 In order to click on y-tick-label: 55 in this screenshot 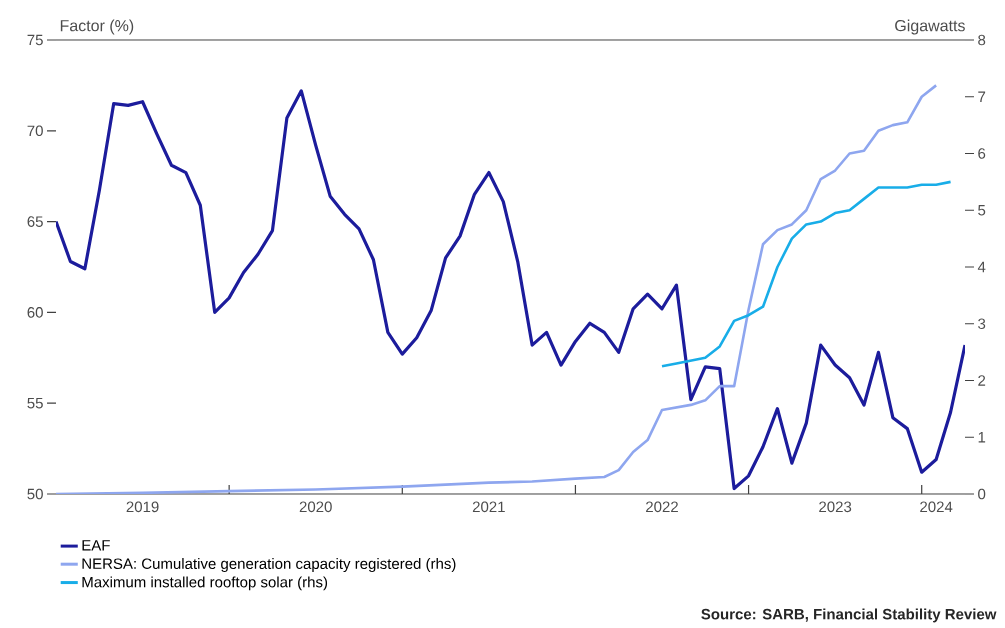, I will do `click(35, 403)`.